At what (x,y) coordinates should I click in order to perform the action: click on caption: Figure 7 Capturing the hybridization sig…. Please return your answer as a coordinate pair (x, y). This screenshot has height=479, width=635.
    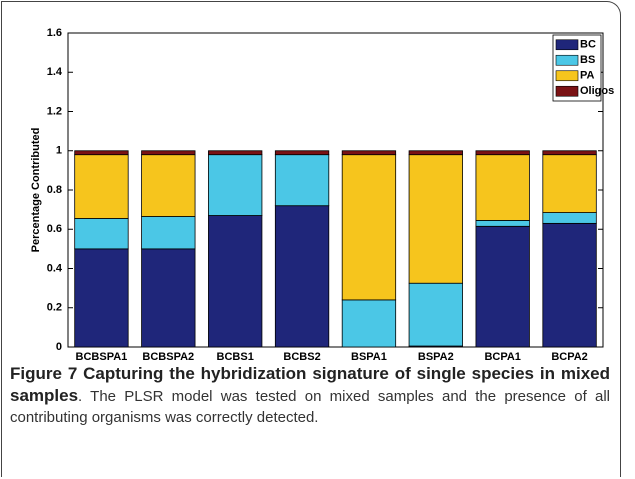
    Looking at the image, I should click on (310, 395).